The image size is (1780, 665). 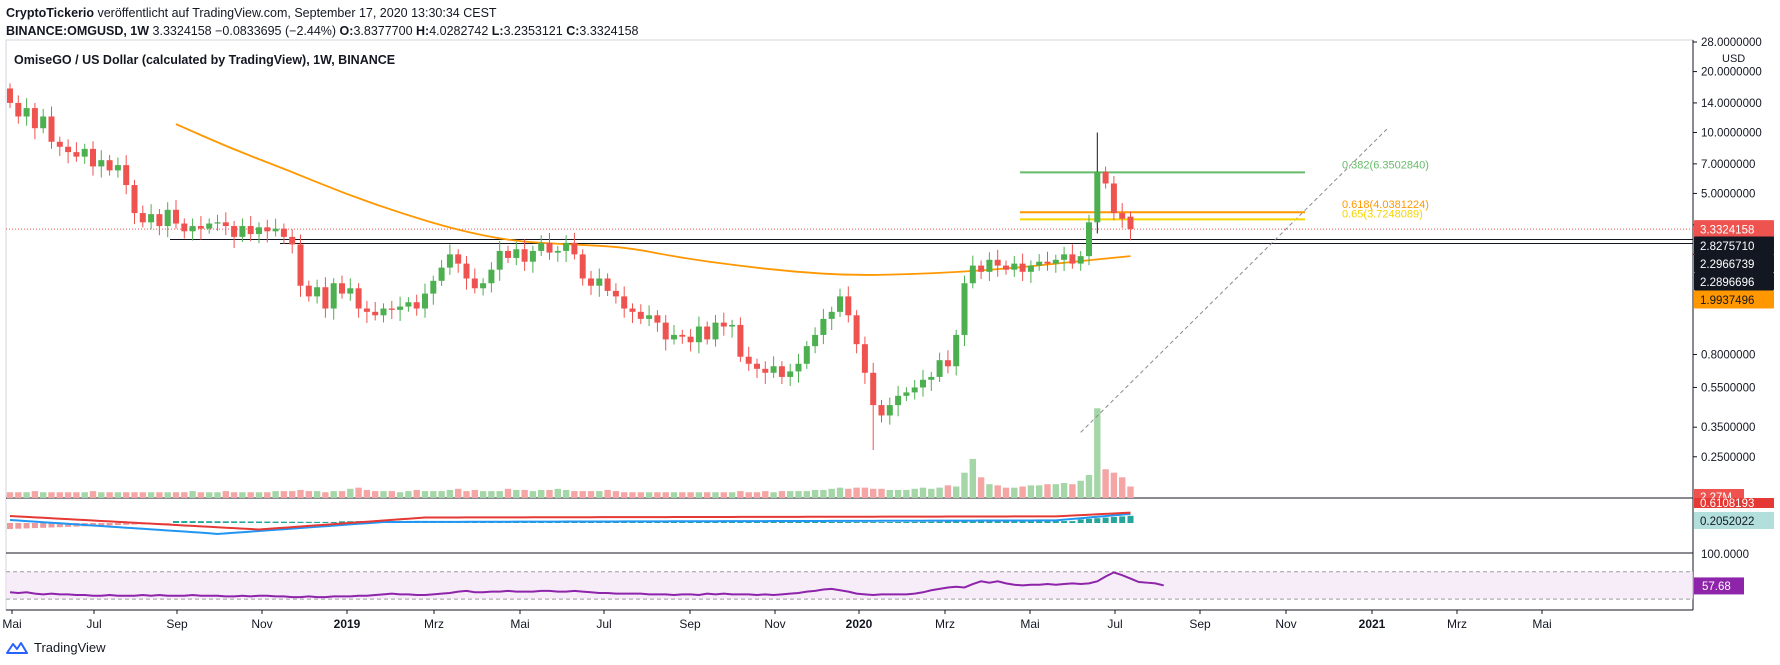 What do you see at coordinates (533, 31) in the screenshot?
I see `low-value: 3.2353121` at bounding box center [533, 31].